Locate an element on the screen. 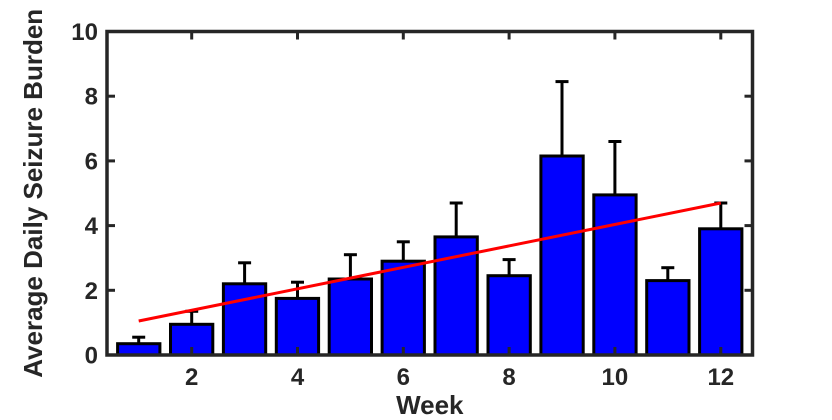 The width and height of the screenshot is (832, 420). y-axis-label: Average Daily Seizure Burden is located at coordinates (33, 193).